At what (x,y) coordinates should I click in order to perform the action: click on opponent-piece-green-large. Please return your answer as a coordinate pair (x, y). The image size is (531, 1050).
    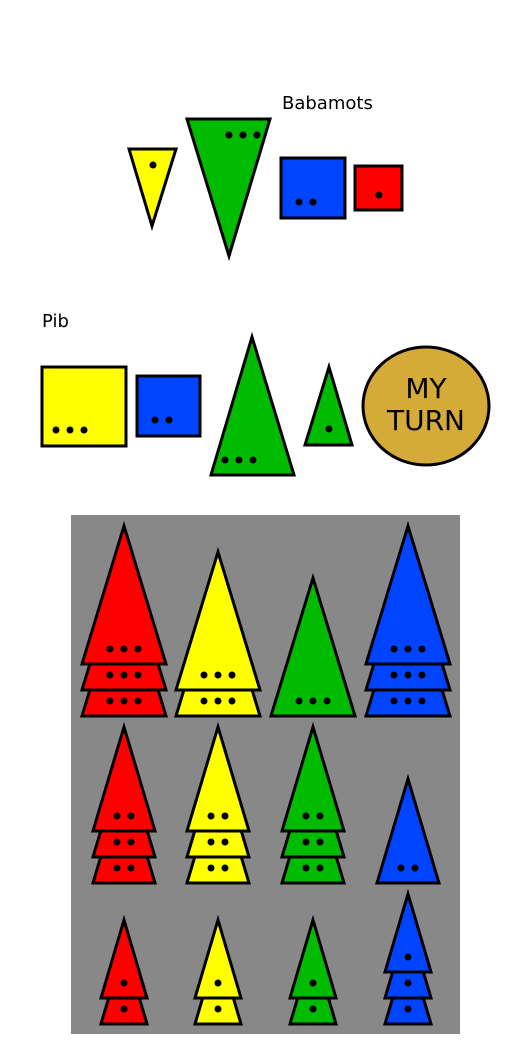
    Looking at the image, I should click on (228, 187).